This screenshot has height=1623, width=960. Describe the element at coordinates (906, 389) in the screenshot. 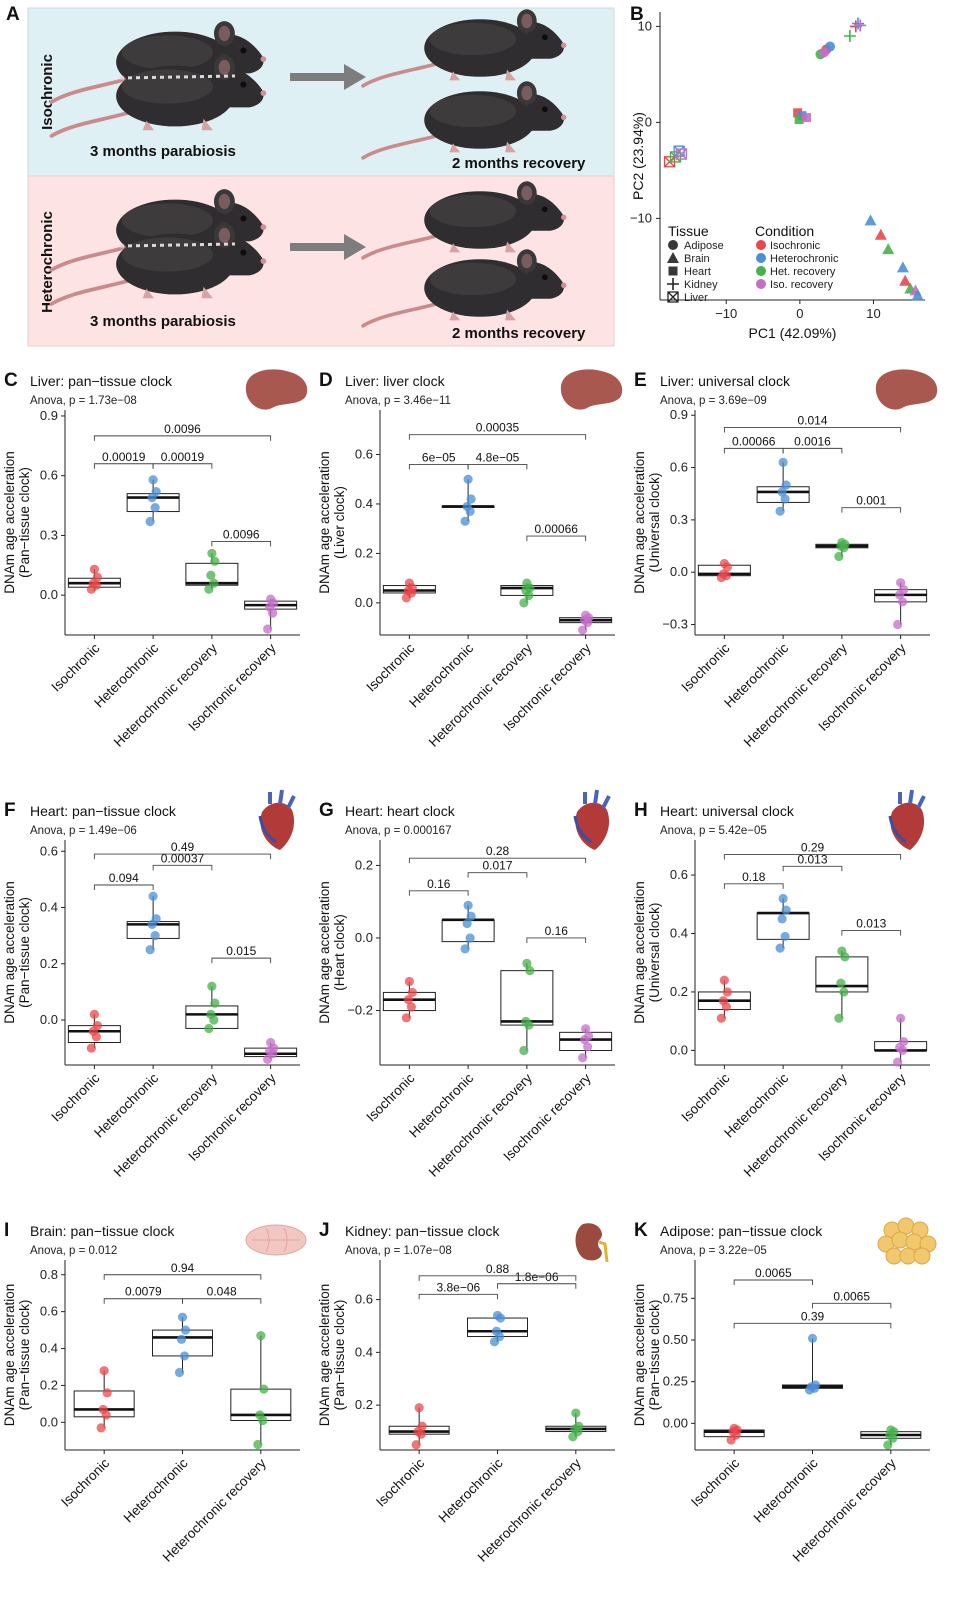

I see `liver-icon` at that location.